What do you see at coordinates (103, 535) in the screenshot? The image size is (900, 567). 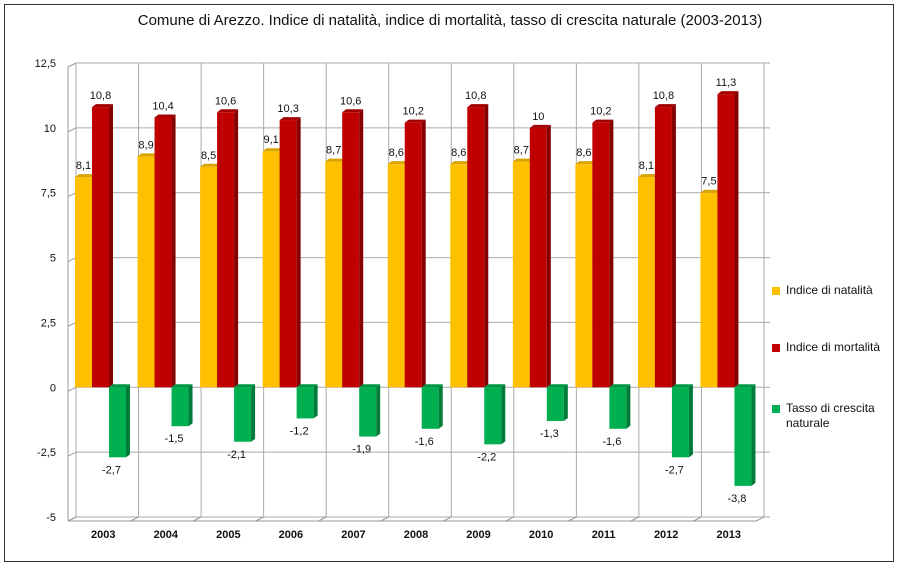 I see `x-tick-label: 2003` at bounding box center [103, 535].